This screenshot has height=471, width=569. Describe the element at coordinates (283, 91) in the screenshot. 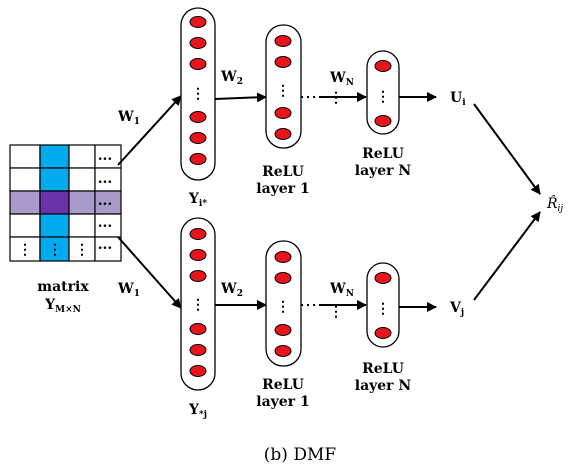

I see `top-relu1-vdots: ⋮` at that location.